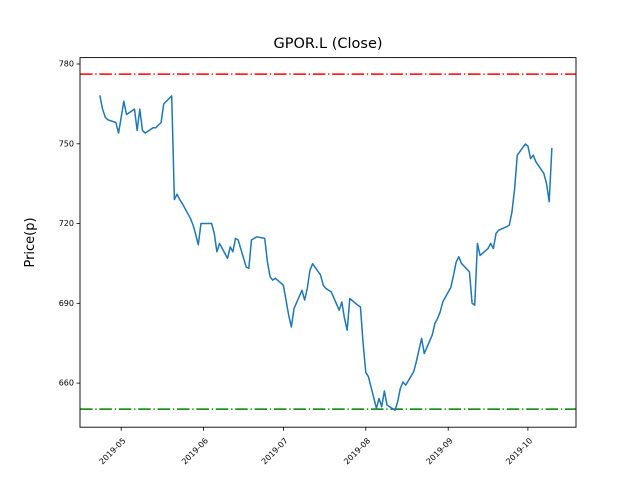  Describe the element at coordinates (66, 64) in the screenshot. I see `y-tick-label: 780` at that location.